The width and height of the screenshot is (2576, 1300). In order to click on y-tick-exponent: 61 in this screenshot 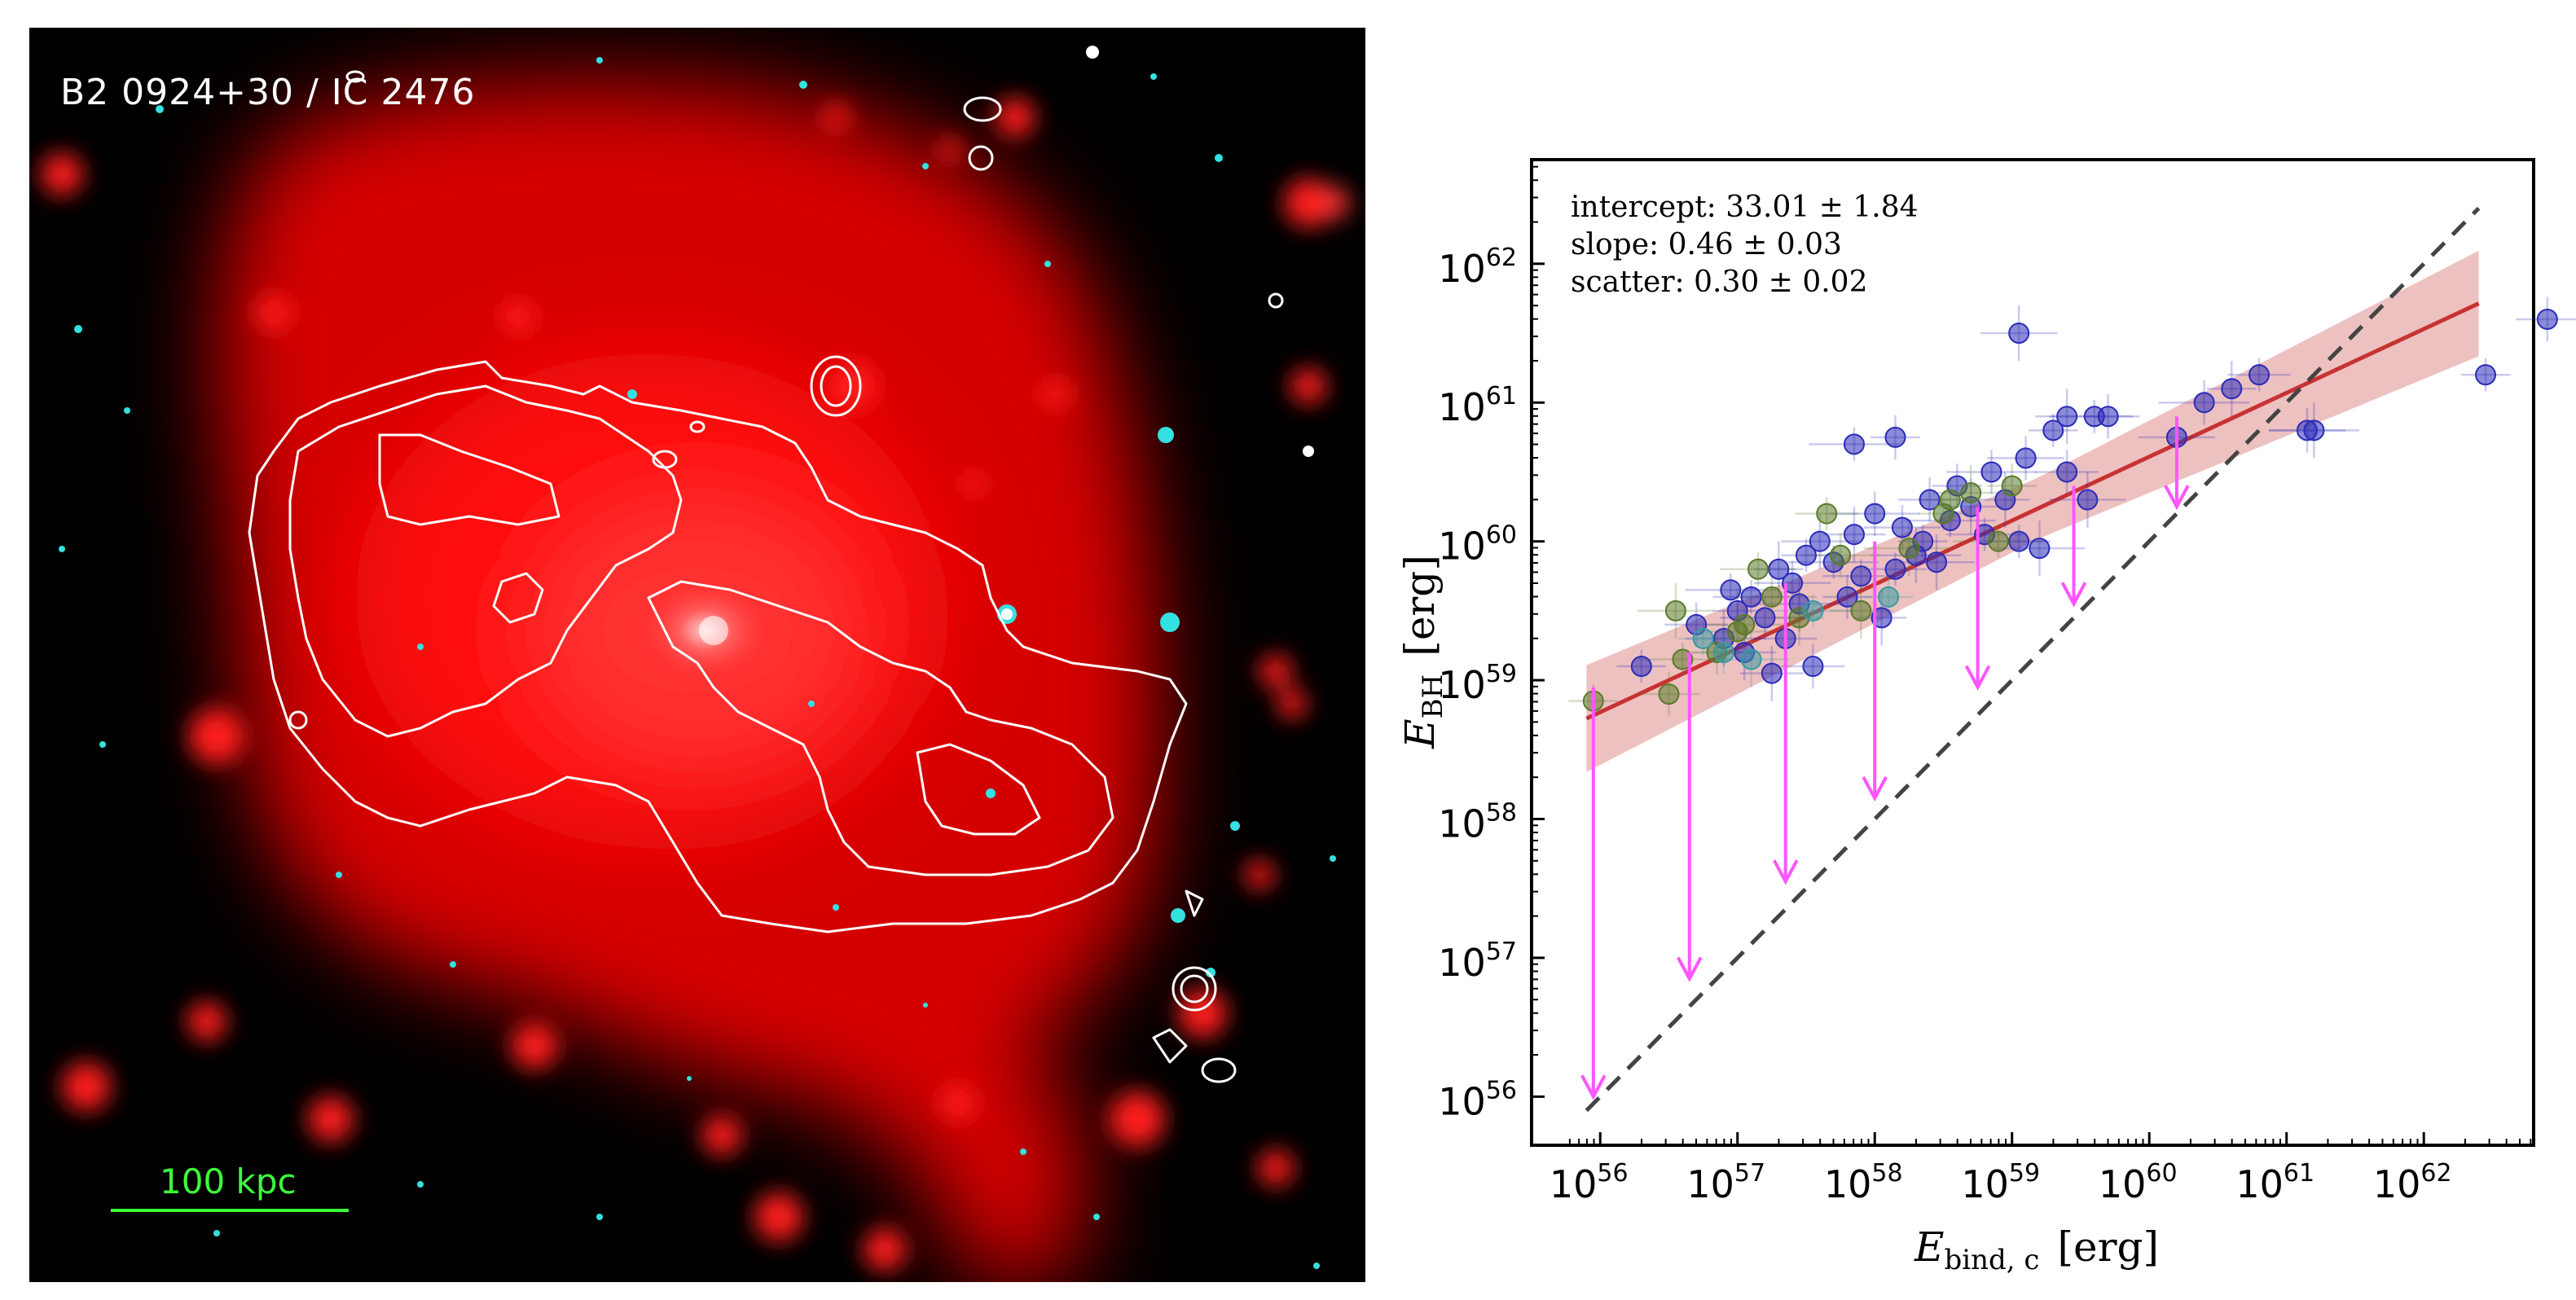, I will do `click(1501, 396)`.